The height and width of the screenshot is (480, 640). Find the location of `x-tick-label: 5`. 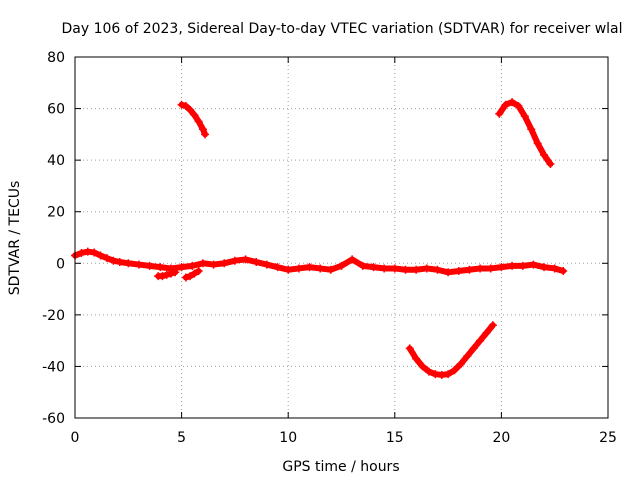

x-tick-label: 5 is located at coordinates (181, 438).